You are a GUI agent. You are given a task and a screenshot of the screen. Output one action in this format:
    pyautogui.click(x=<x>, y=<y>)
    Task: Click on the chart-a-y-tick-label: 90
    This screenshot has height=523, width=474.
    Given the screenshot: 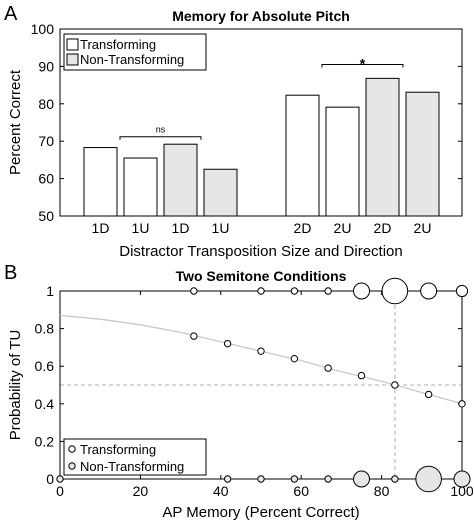 What is the action you would take?
    pyautogui.click(x=46, y=66)
    